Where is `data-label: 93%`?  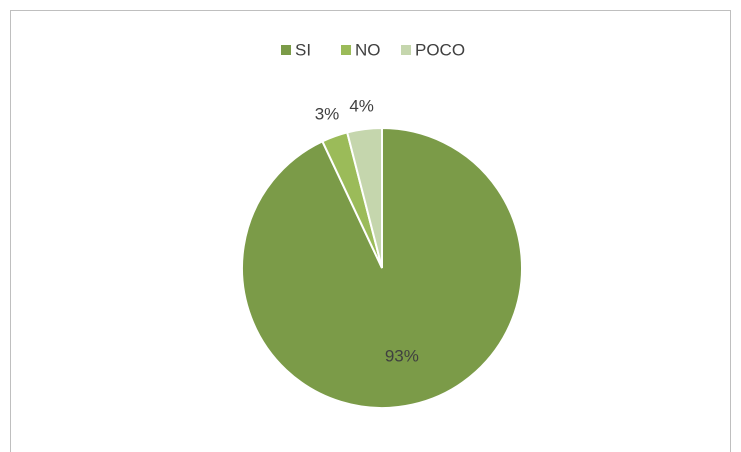 data-label: 93% is located at coordinates (402, 355).